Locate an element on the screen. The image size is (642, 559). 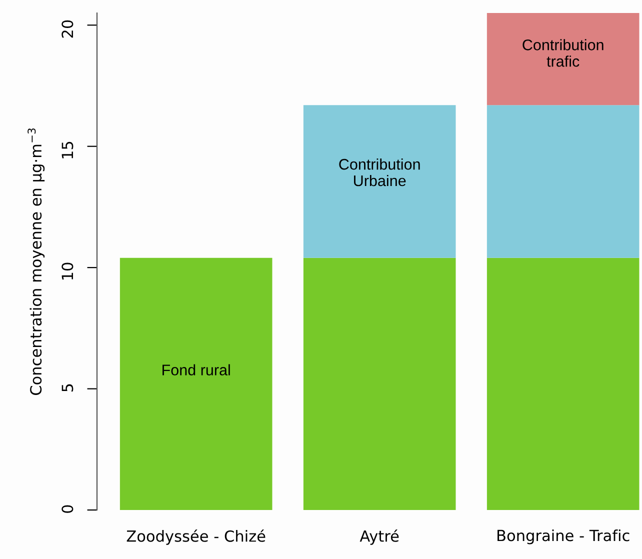
x-tick-label: Zoodyssée - Chizé is located at coordinates (196, 537).